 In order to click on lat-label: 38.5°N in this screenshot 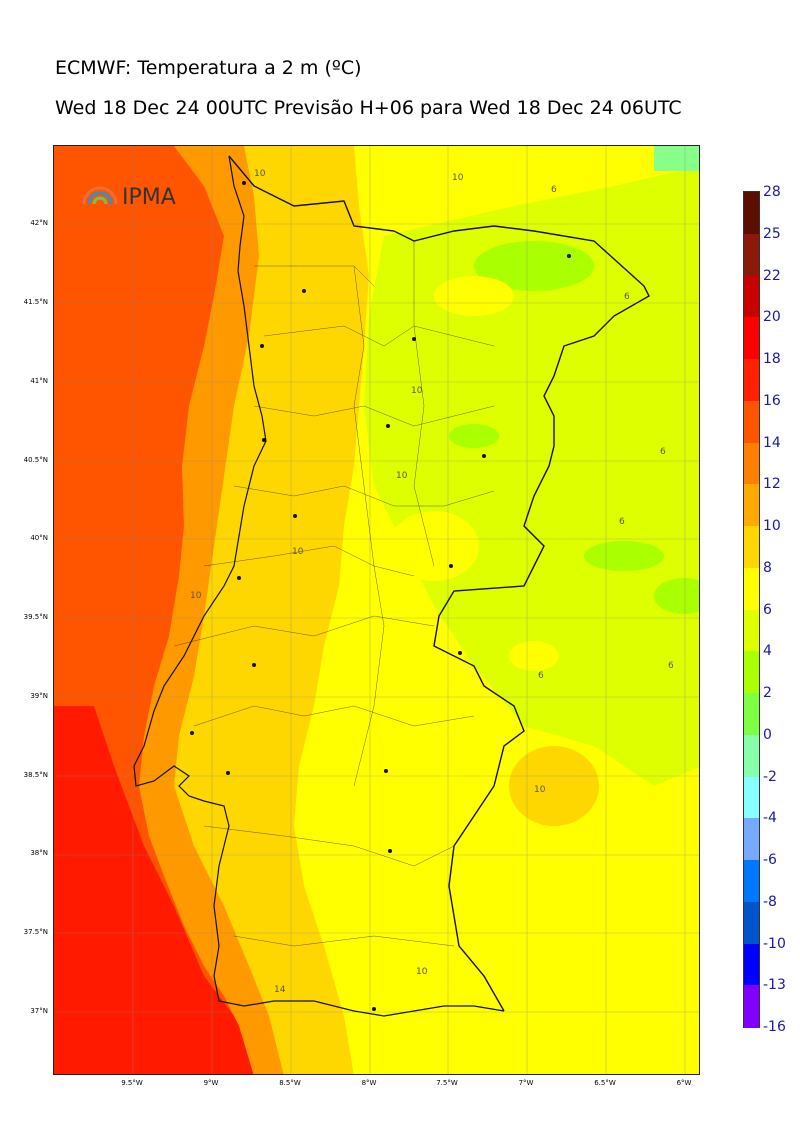, I will do `click(35, 775)`.